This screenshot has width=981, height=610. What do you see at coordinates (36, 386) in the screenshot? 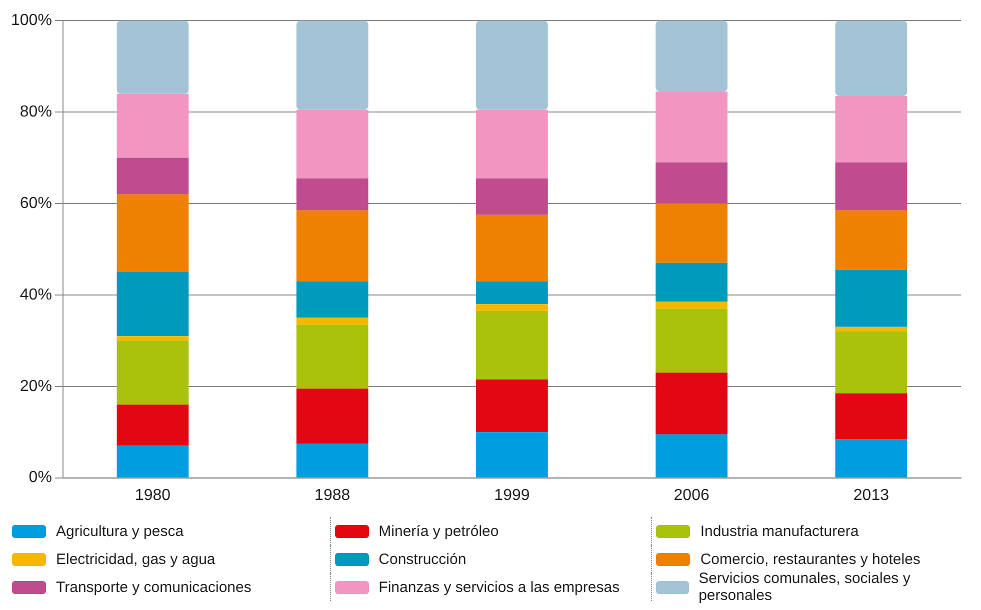
I see `y-tick-label: 20%` at bounding box center [36, 386].